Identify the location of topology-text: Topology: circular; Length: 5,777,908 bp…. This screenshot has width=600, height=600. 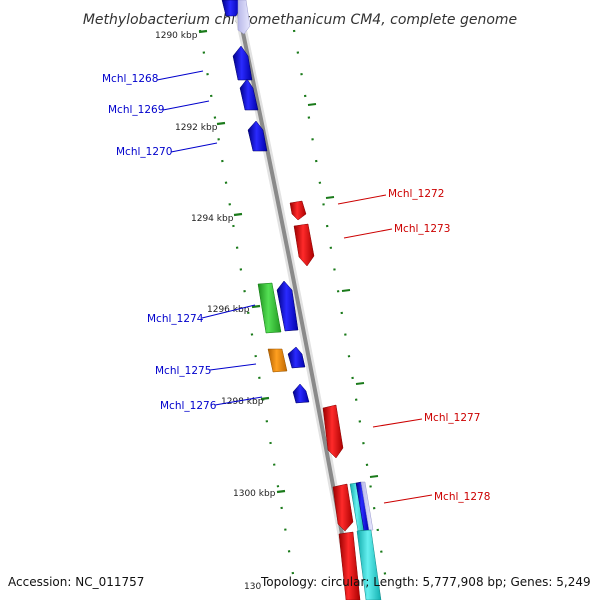
(425, 582).